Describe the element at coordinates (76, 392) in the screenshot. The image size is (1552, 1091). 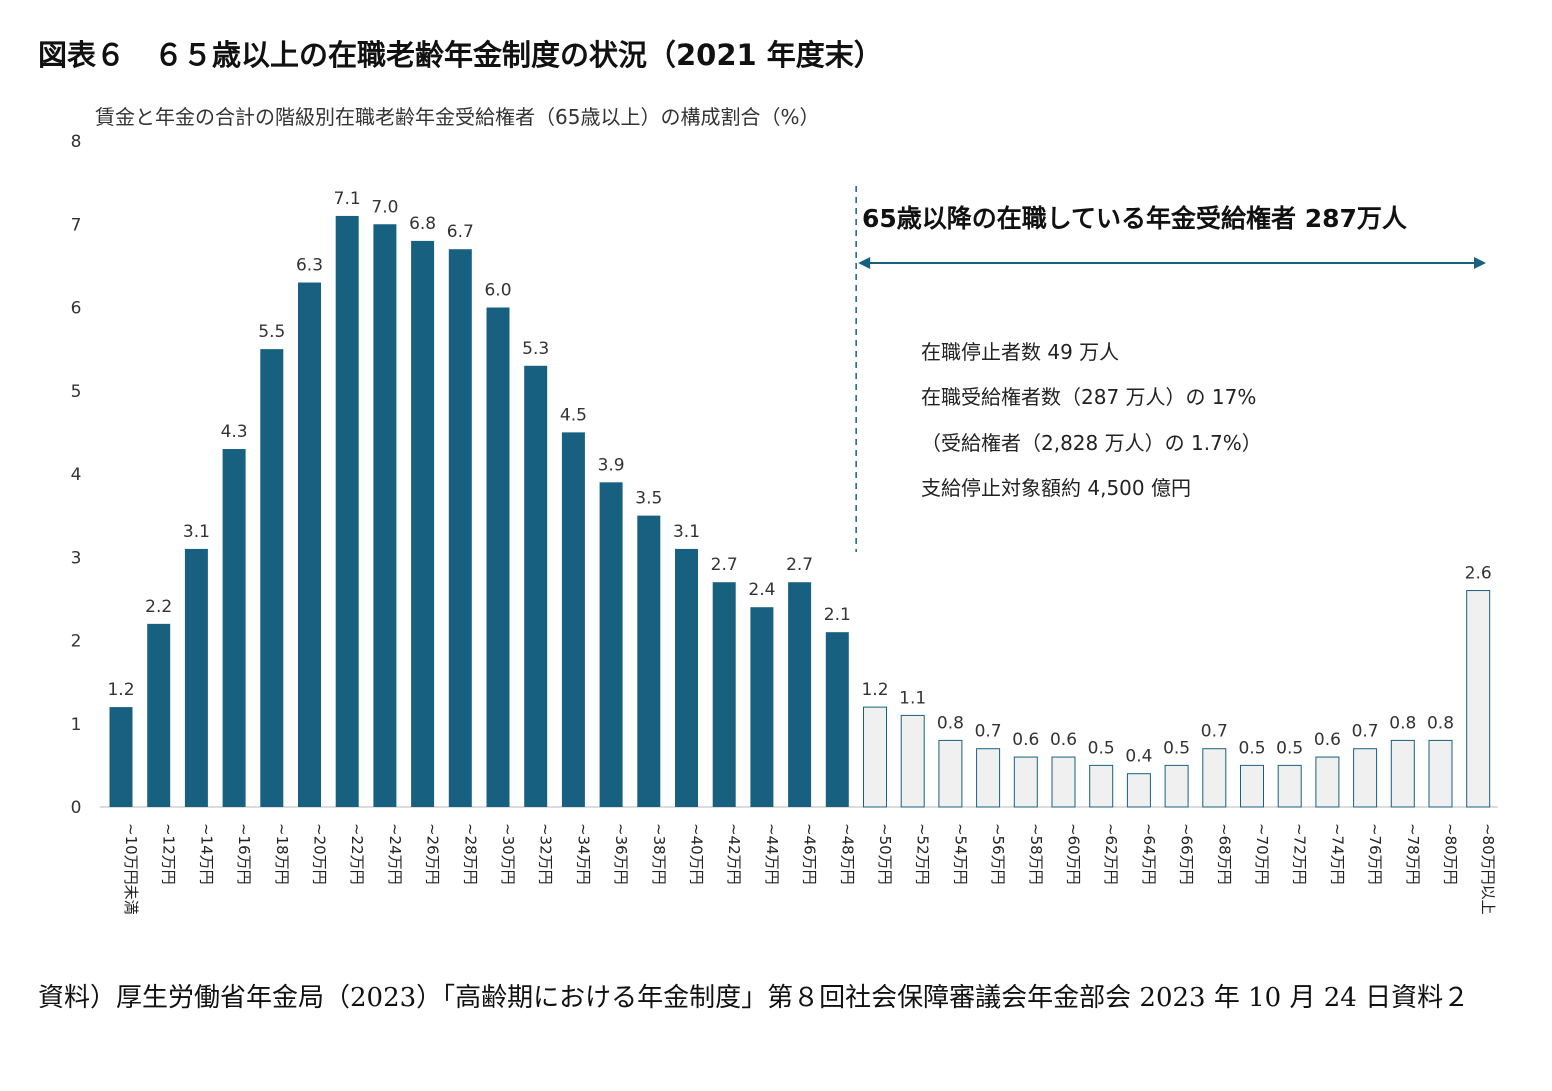
I see `y-tick-label: 5` at that location.